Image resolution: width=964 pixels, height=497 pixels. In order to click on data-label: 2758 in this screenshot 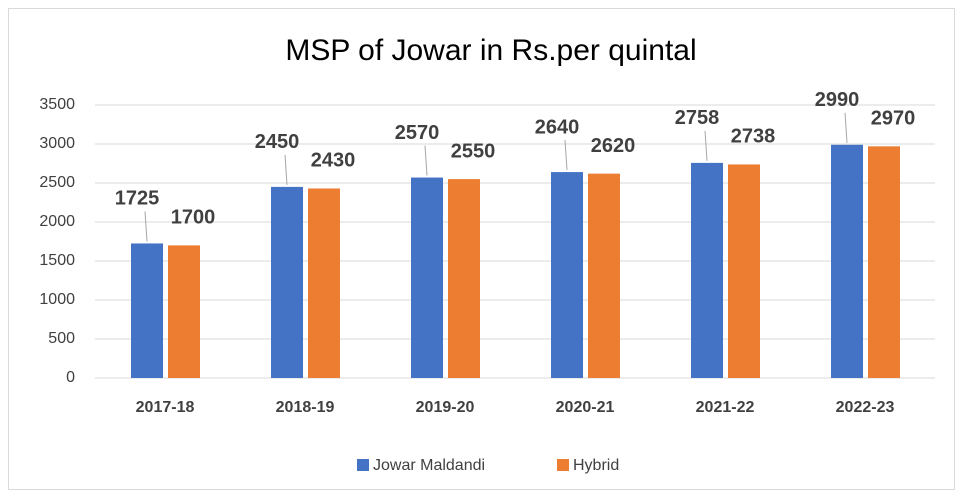, I will do `click(697, 118)`.